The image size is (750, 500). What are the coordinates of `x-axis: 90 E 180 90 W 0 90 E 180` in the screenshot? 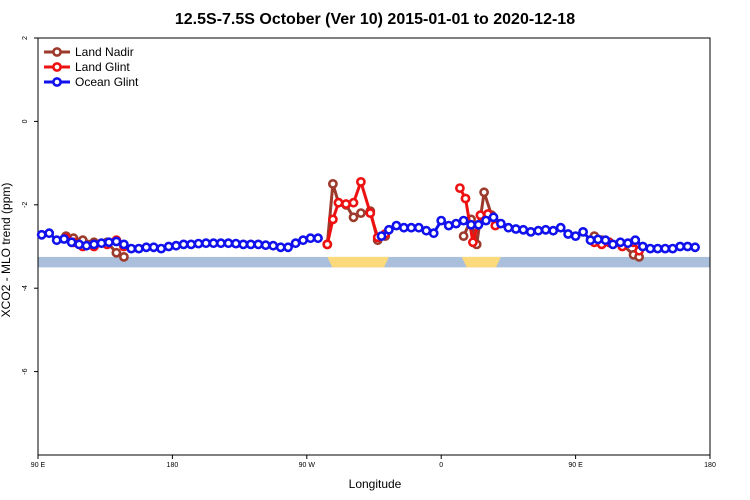 It's located at (373, 462).